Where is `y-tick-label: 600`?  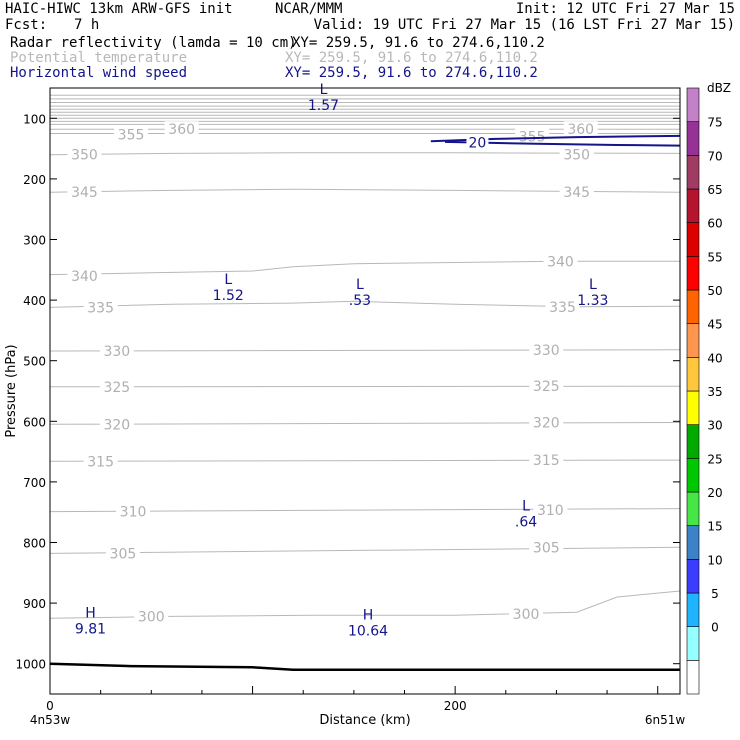
y-tick-label: 600 is located at coordinates (34, 422).